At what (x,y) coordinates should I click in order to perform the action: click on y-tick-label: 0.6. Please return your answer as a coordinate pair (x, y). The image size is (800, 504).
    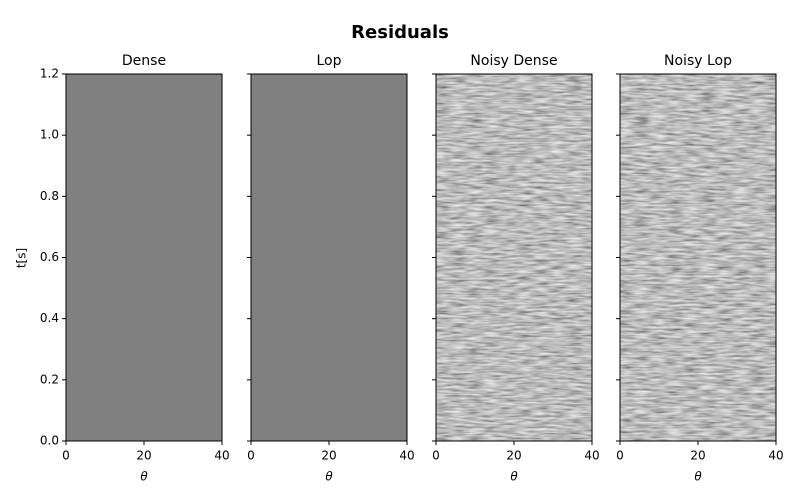
    Looking at the image, I should click on (49, 257).